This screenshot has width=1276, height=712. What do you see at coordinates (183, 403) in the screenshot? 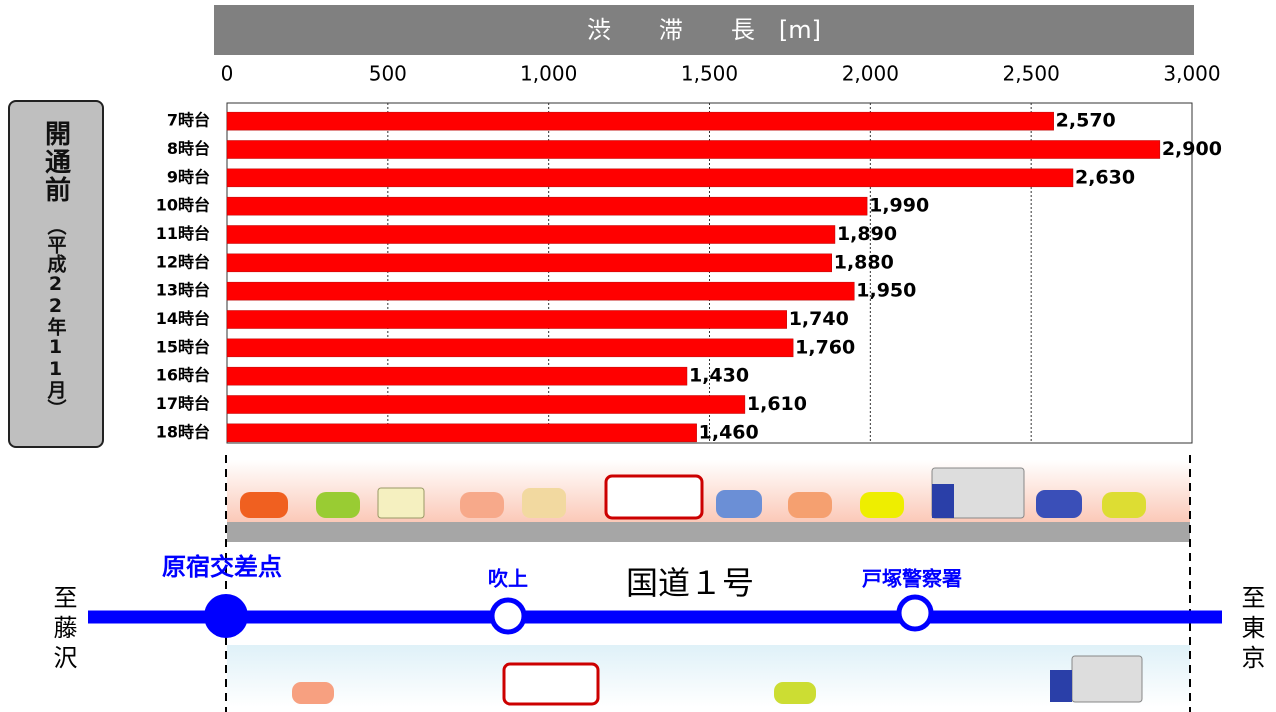
I see `y-tick-label: 17時台` at bounding box center [183, 403].